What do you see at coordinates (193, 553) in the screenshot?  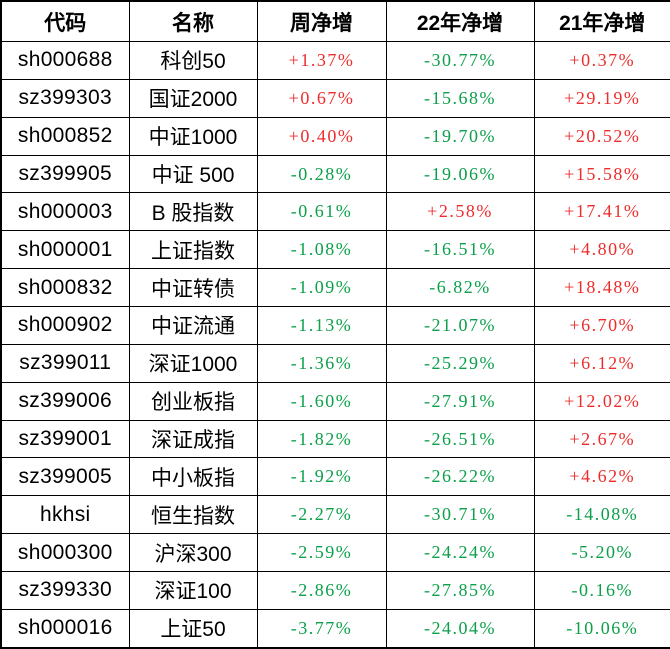 I see `name-cell: 沪深300` at bounding box center [193, 553].